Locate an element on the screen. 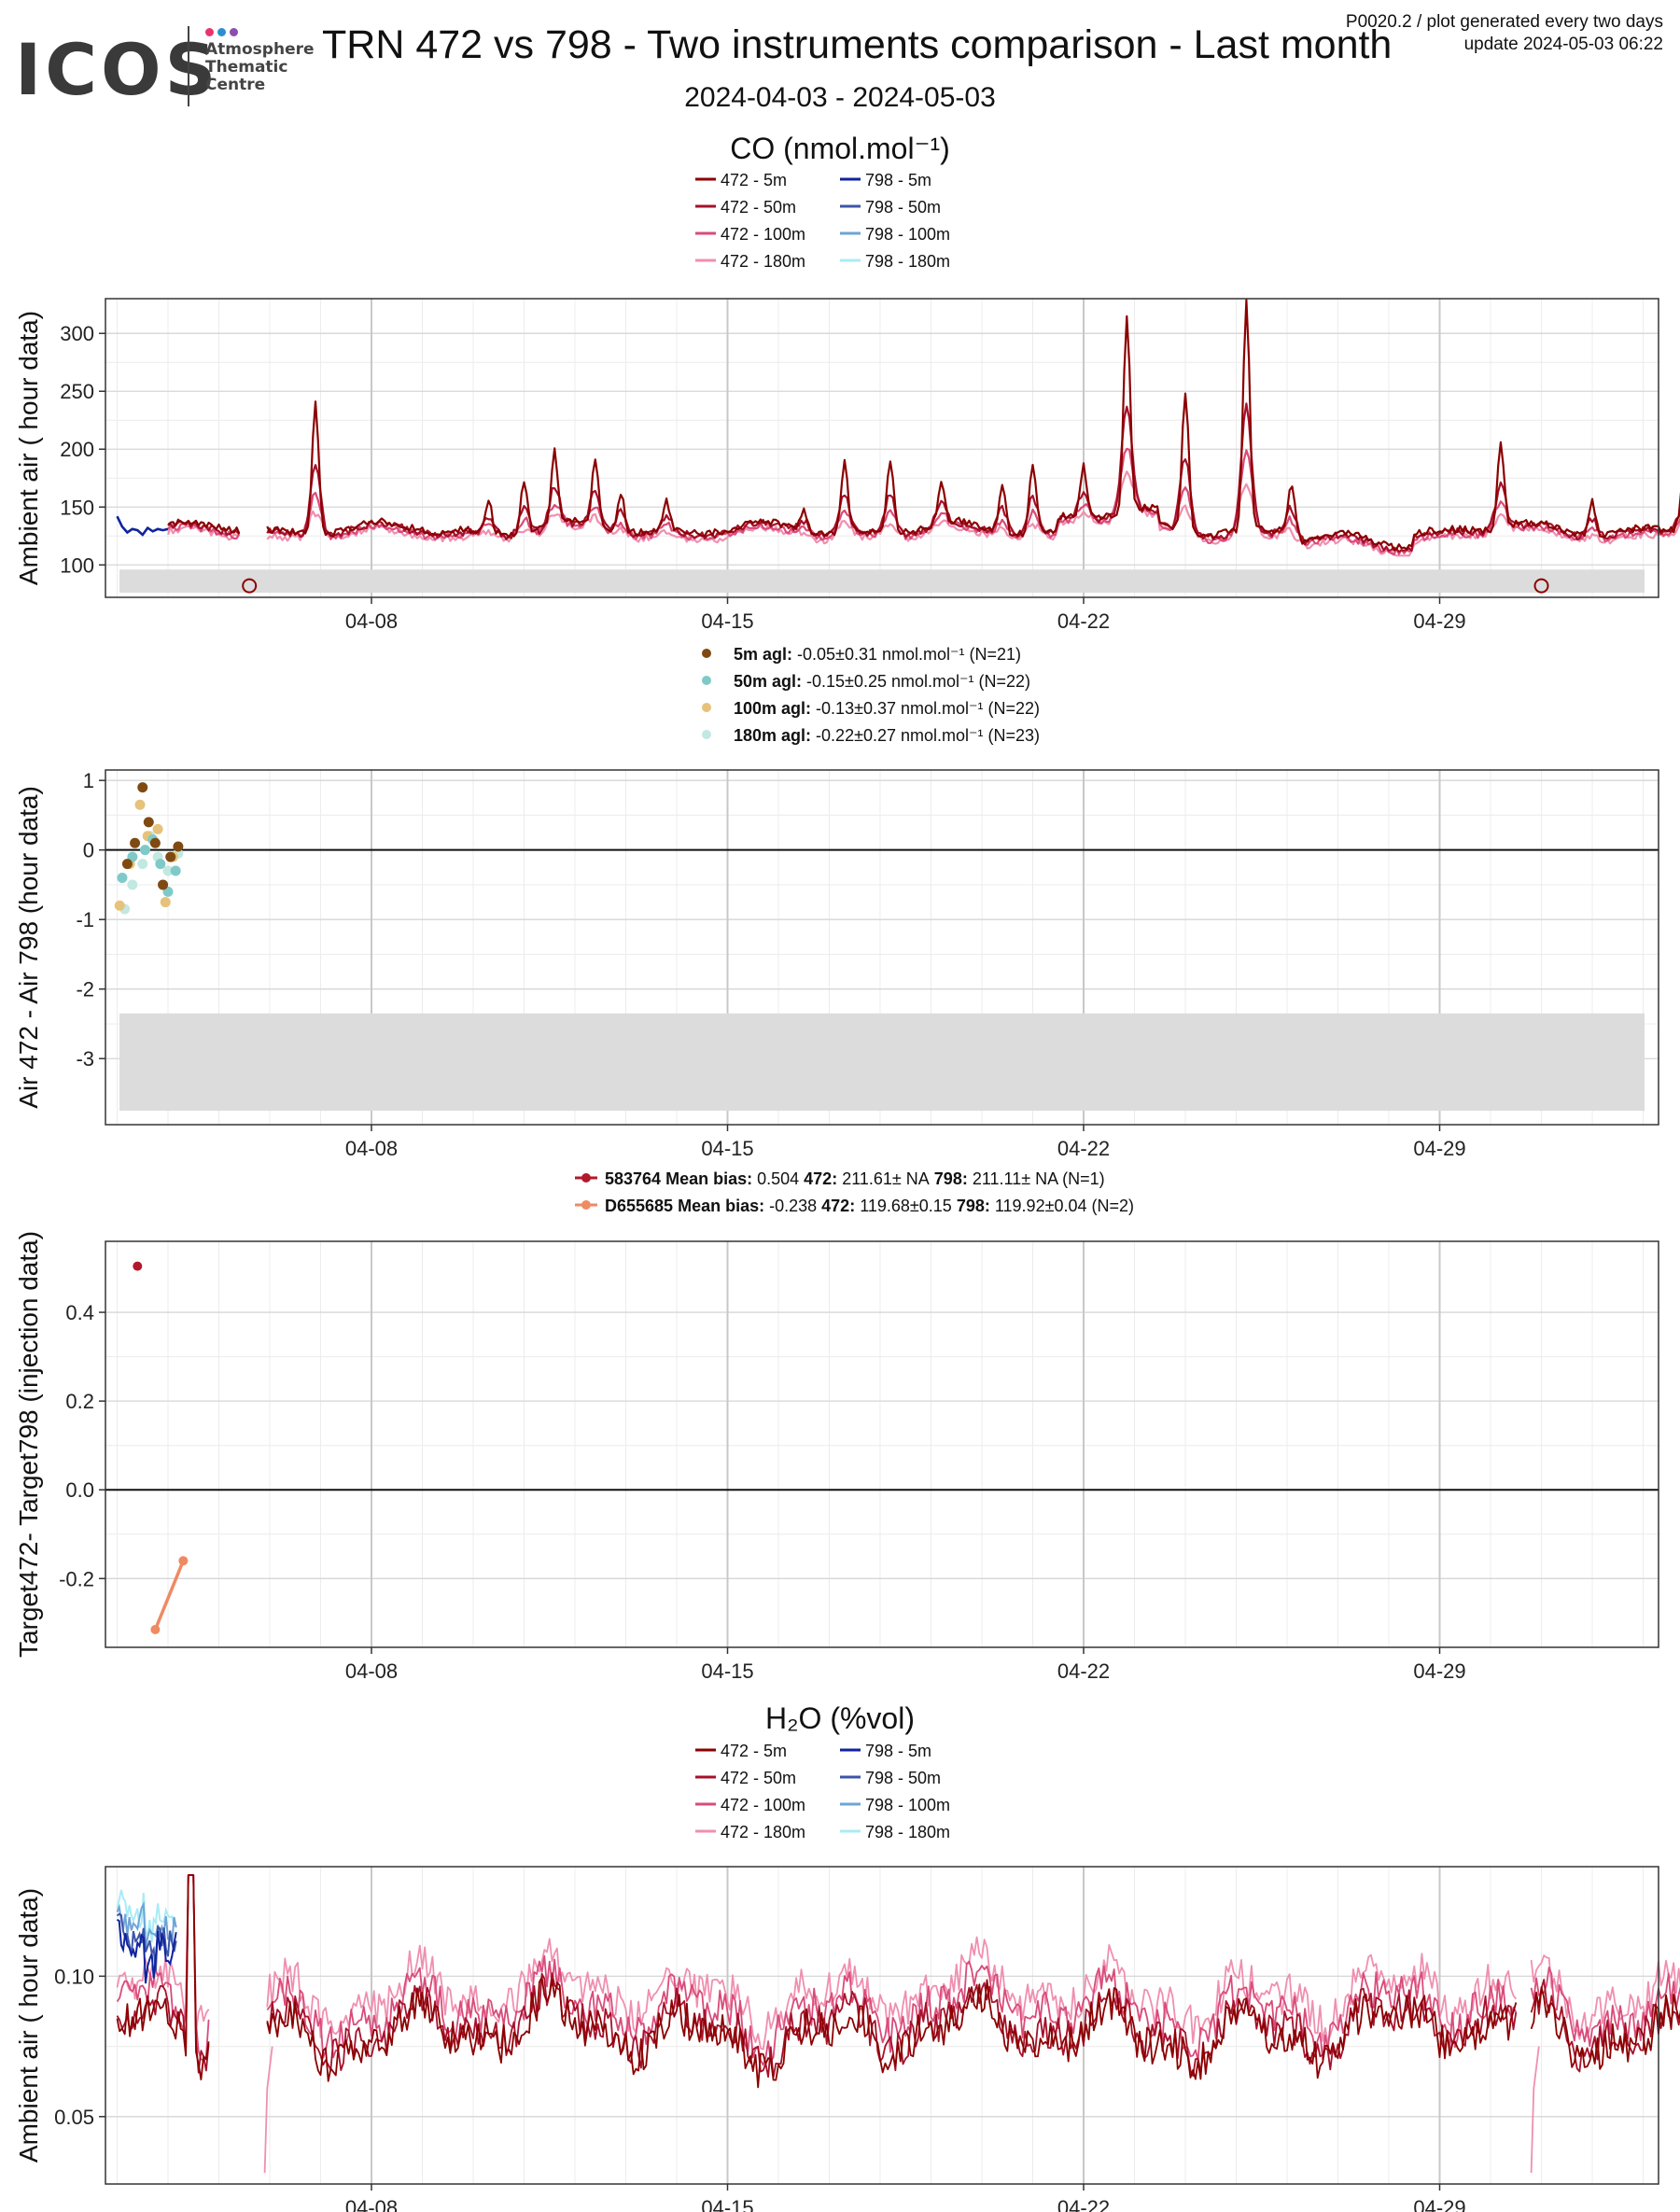 Image resolution: width=1680 pixels, height=2212 pixels. co-legend-label: 798 - 100m is located at coordinates (907, 234).